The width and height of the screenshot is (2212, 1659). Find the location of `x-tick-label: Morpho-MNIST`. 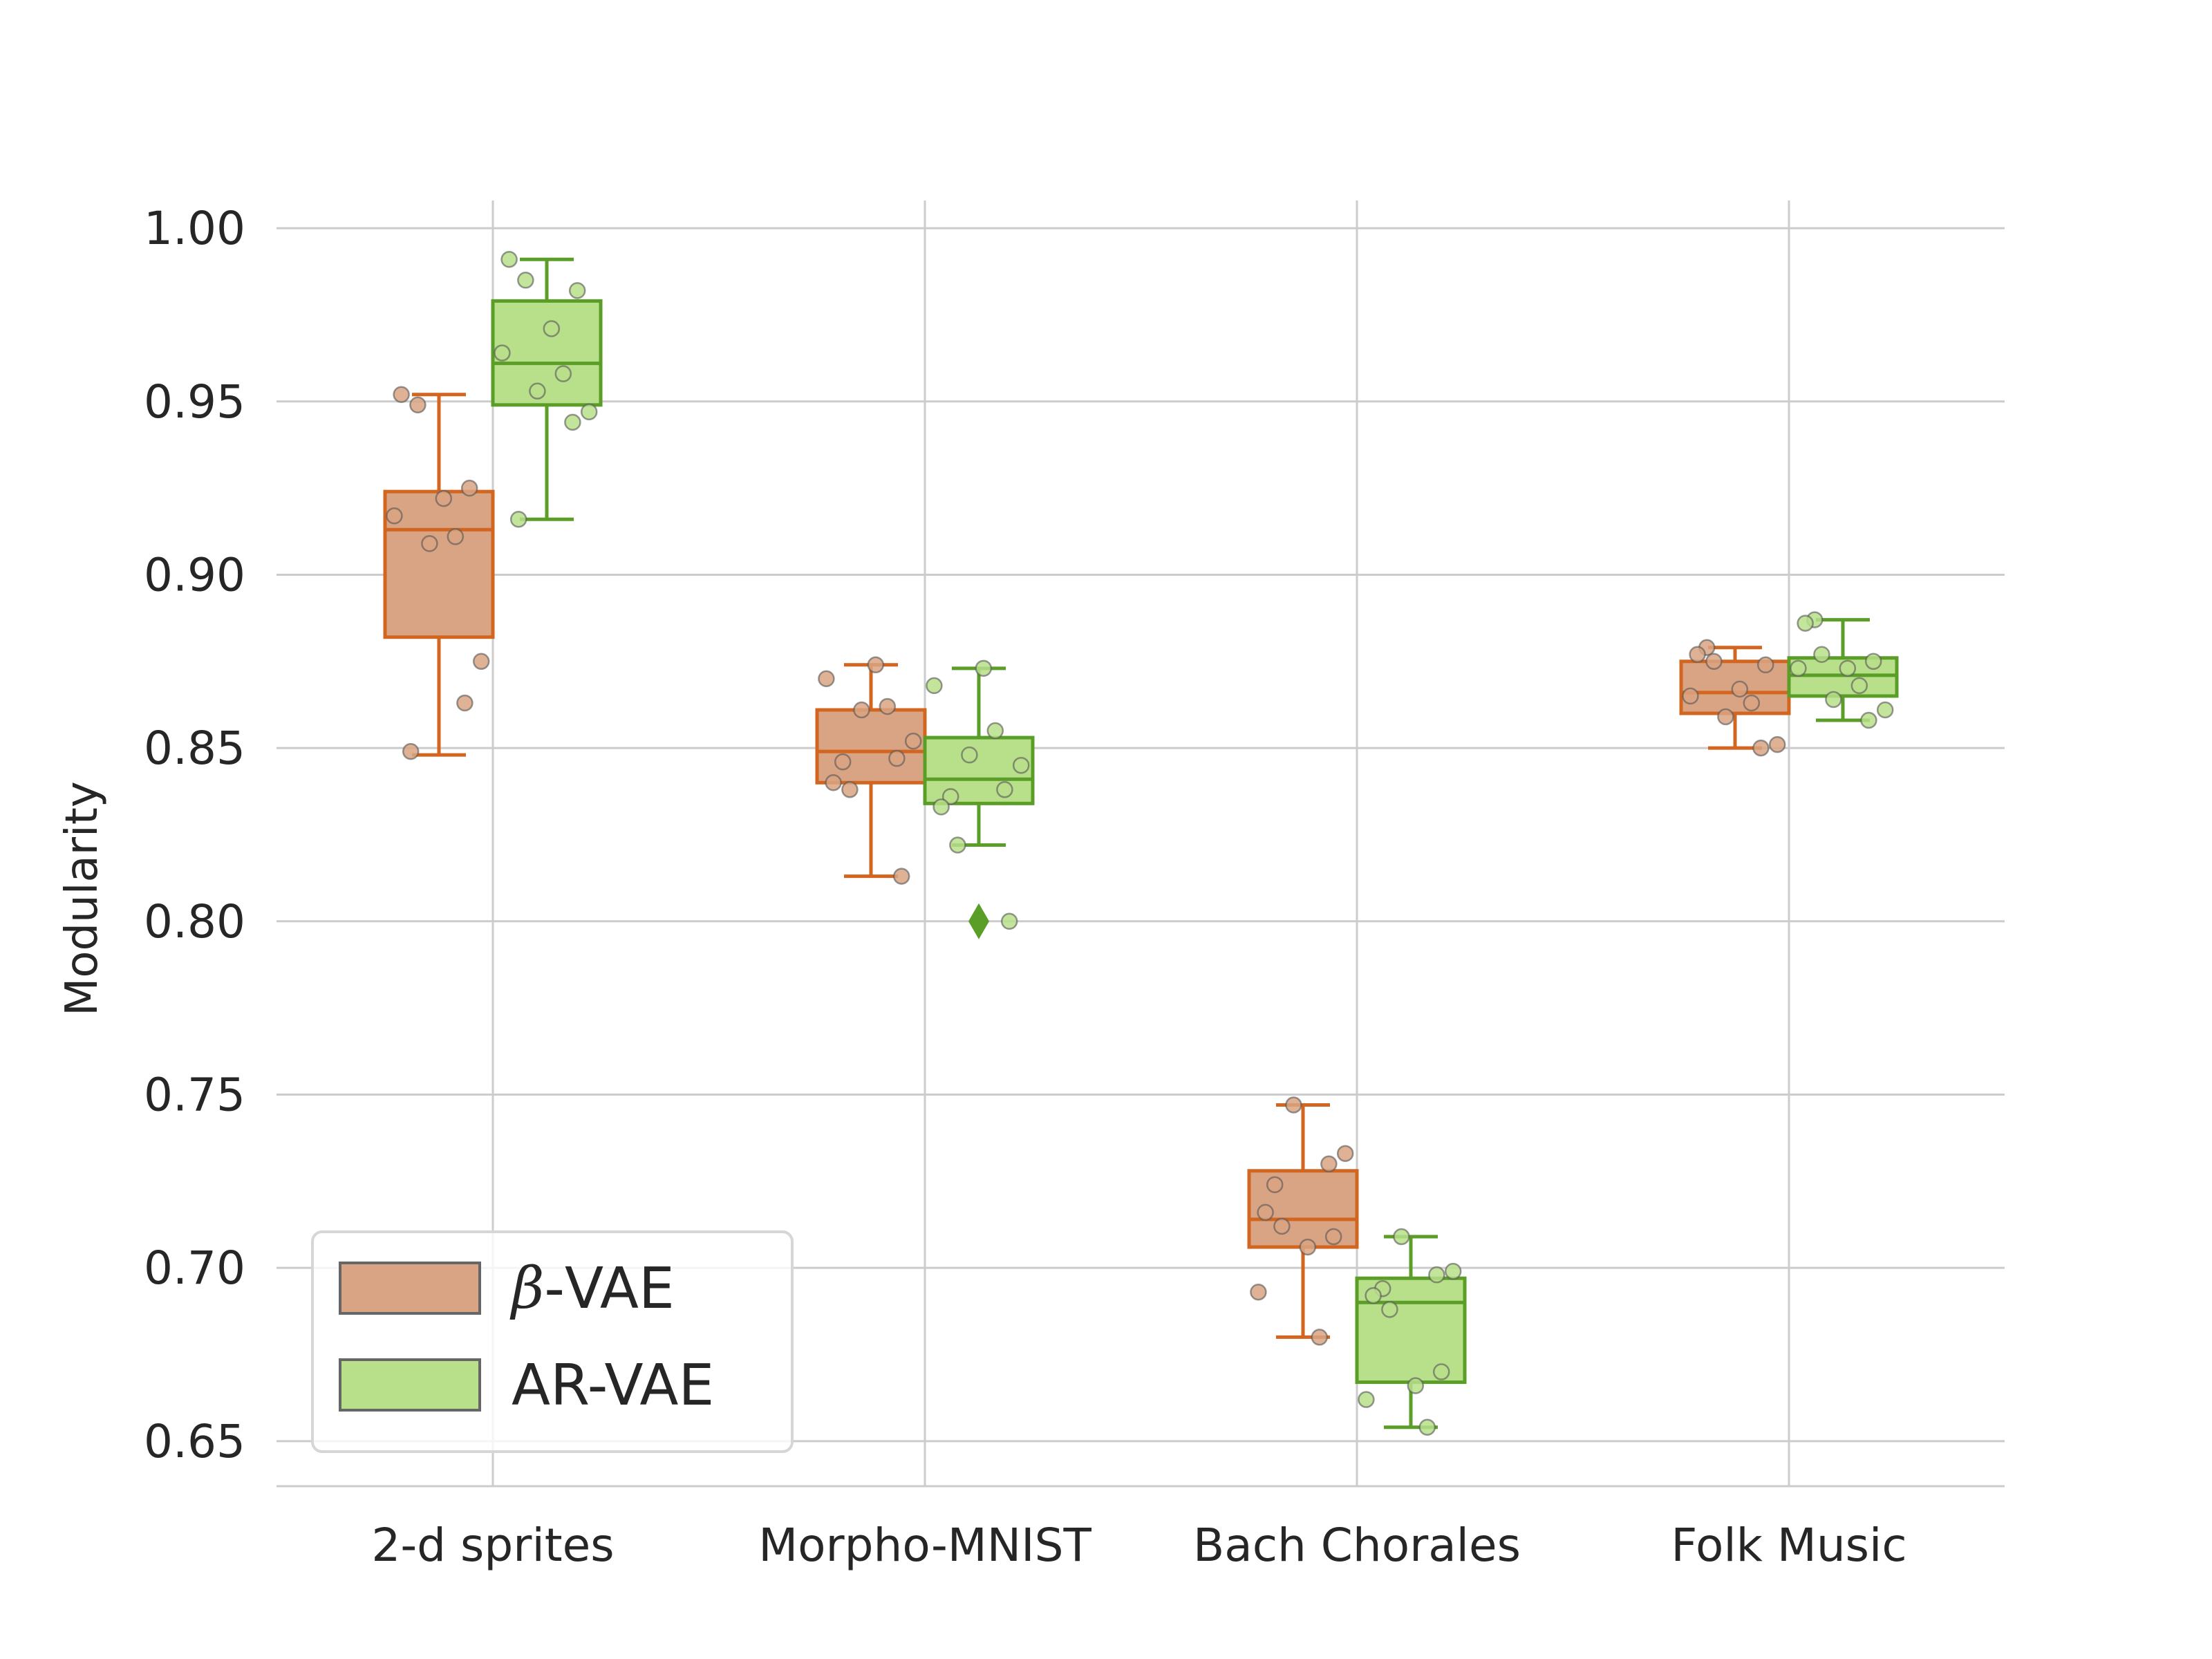

x-tick-label: Morpho-MNIST is located at coordinates (924, 1545).